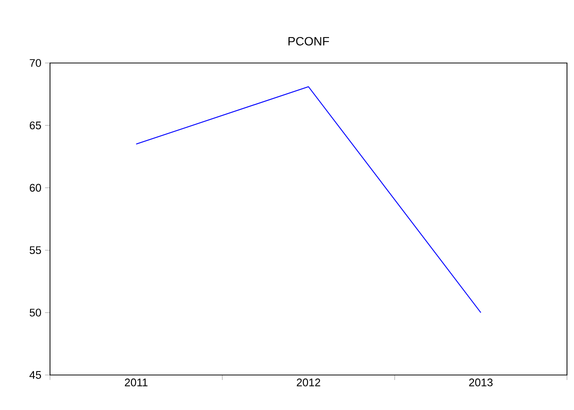  What do you see at coordinates (309, 41) in the screenshot?
I see `chart-title: PCONF` at bounding box center [309, 41].